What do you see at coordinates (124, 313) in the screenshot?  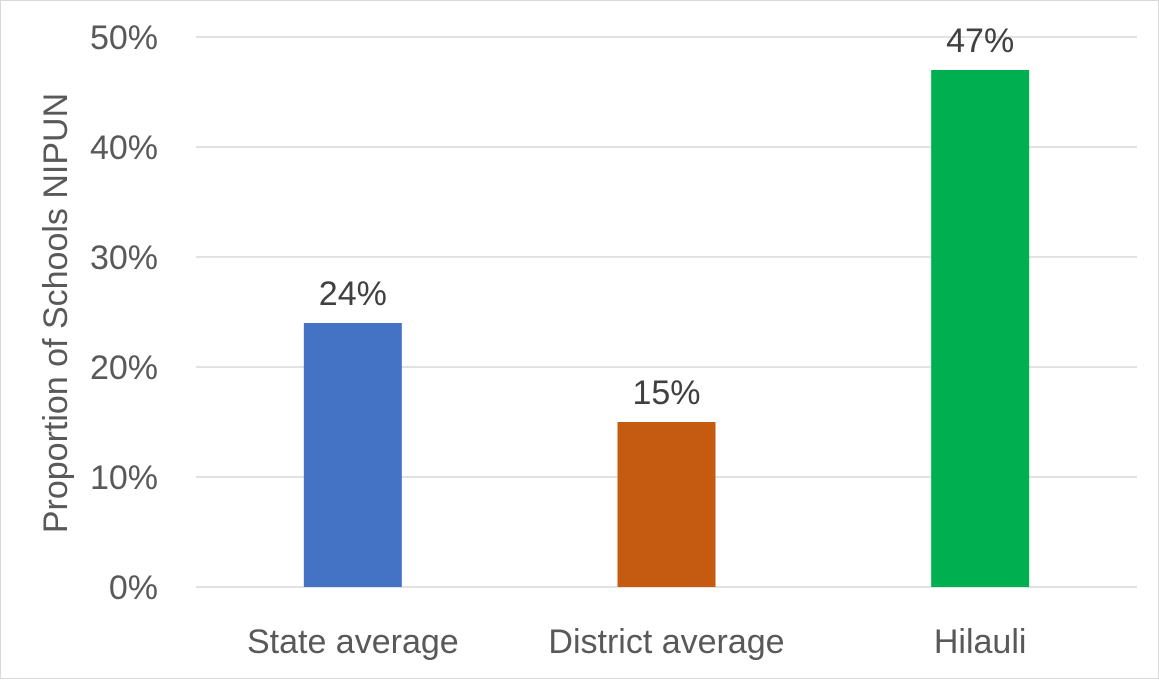 I see `y-axis-ticks: 0% 10% 20% 30% 40% 50%` at bounding box center [124, 313].